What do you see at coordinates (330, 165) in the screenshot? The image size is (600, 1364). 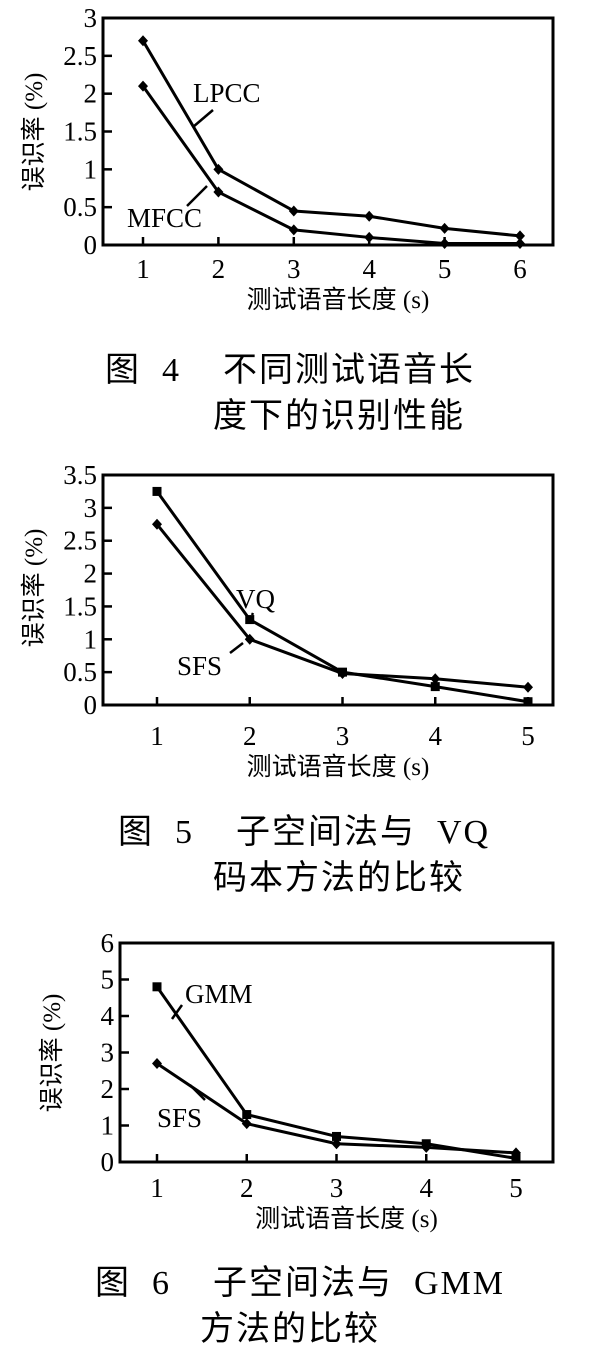 I see `series-line-mfcc` at bounding box center [330, 165].